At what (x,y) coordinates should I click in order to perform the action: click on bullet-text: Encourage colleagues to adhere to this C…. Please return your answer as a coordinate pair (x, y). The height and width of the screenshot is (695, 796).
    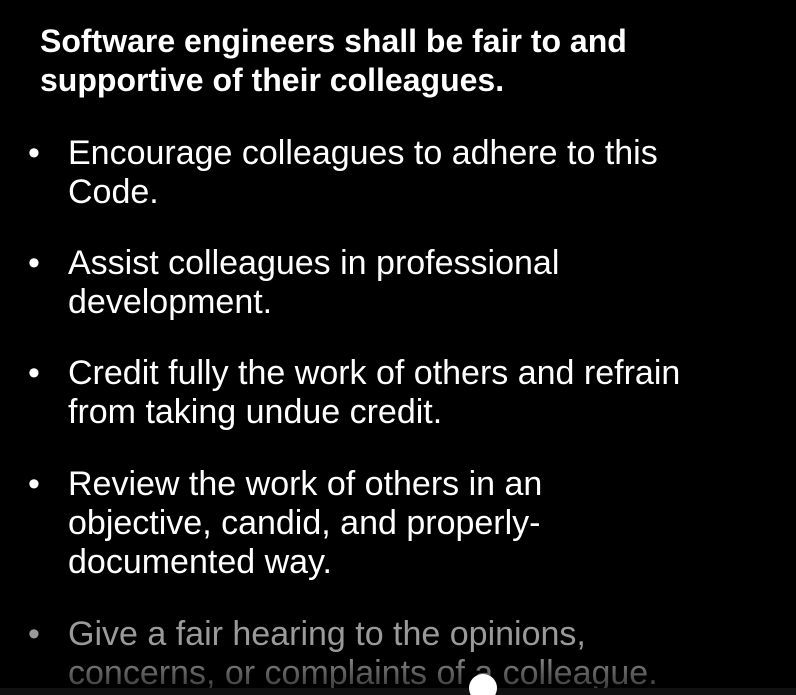
    Looking at the image, I should click on (363, 172).